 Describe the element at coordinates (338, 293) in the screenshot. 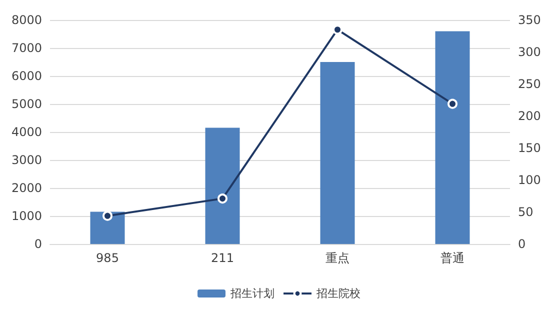

I see `legend-label: 招生院校` at that location.